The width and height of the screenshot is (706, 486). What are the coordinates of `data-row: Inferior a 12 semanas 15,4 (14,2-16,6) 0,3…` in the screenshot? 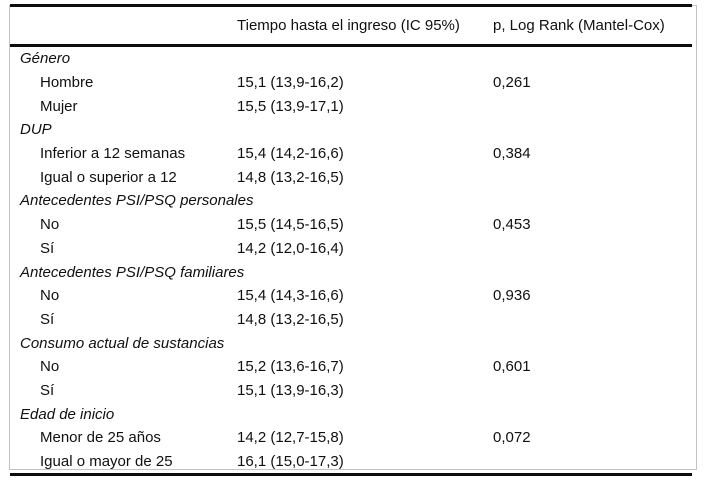 It's located at (351, 154).